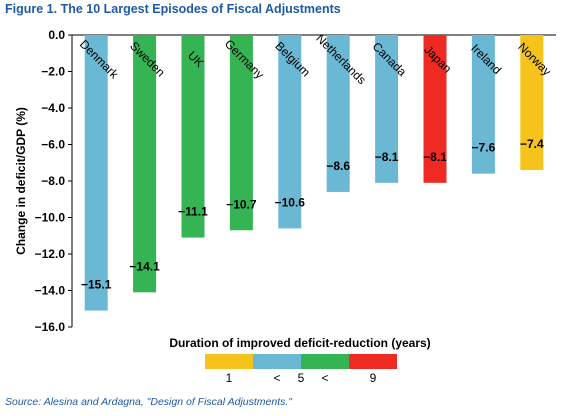  Describe the element at coordinates (50, 218) in the screenshot. I see `y-tick-label: −10.0` at that location.